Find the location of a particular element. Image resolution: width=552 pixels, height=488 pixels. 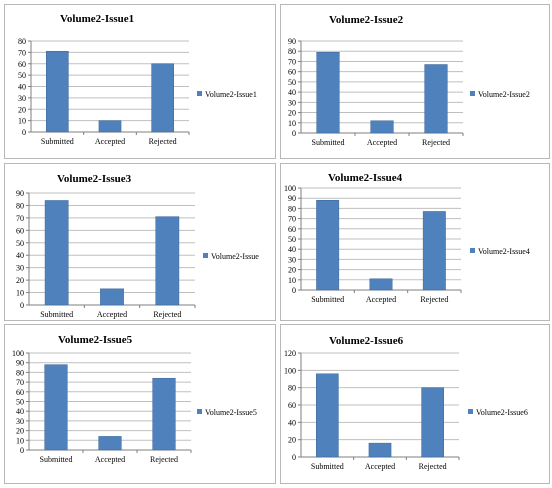

chart-title: Volume2-Issue5 is located at coordinates (95, 340).